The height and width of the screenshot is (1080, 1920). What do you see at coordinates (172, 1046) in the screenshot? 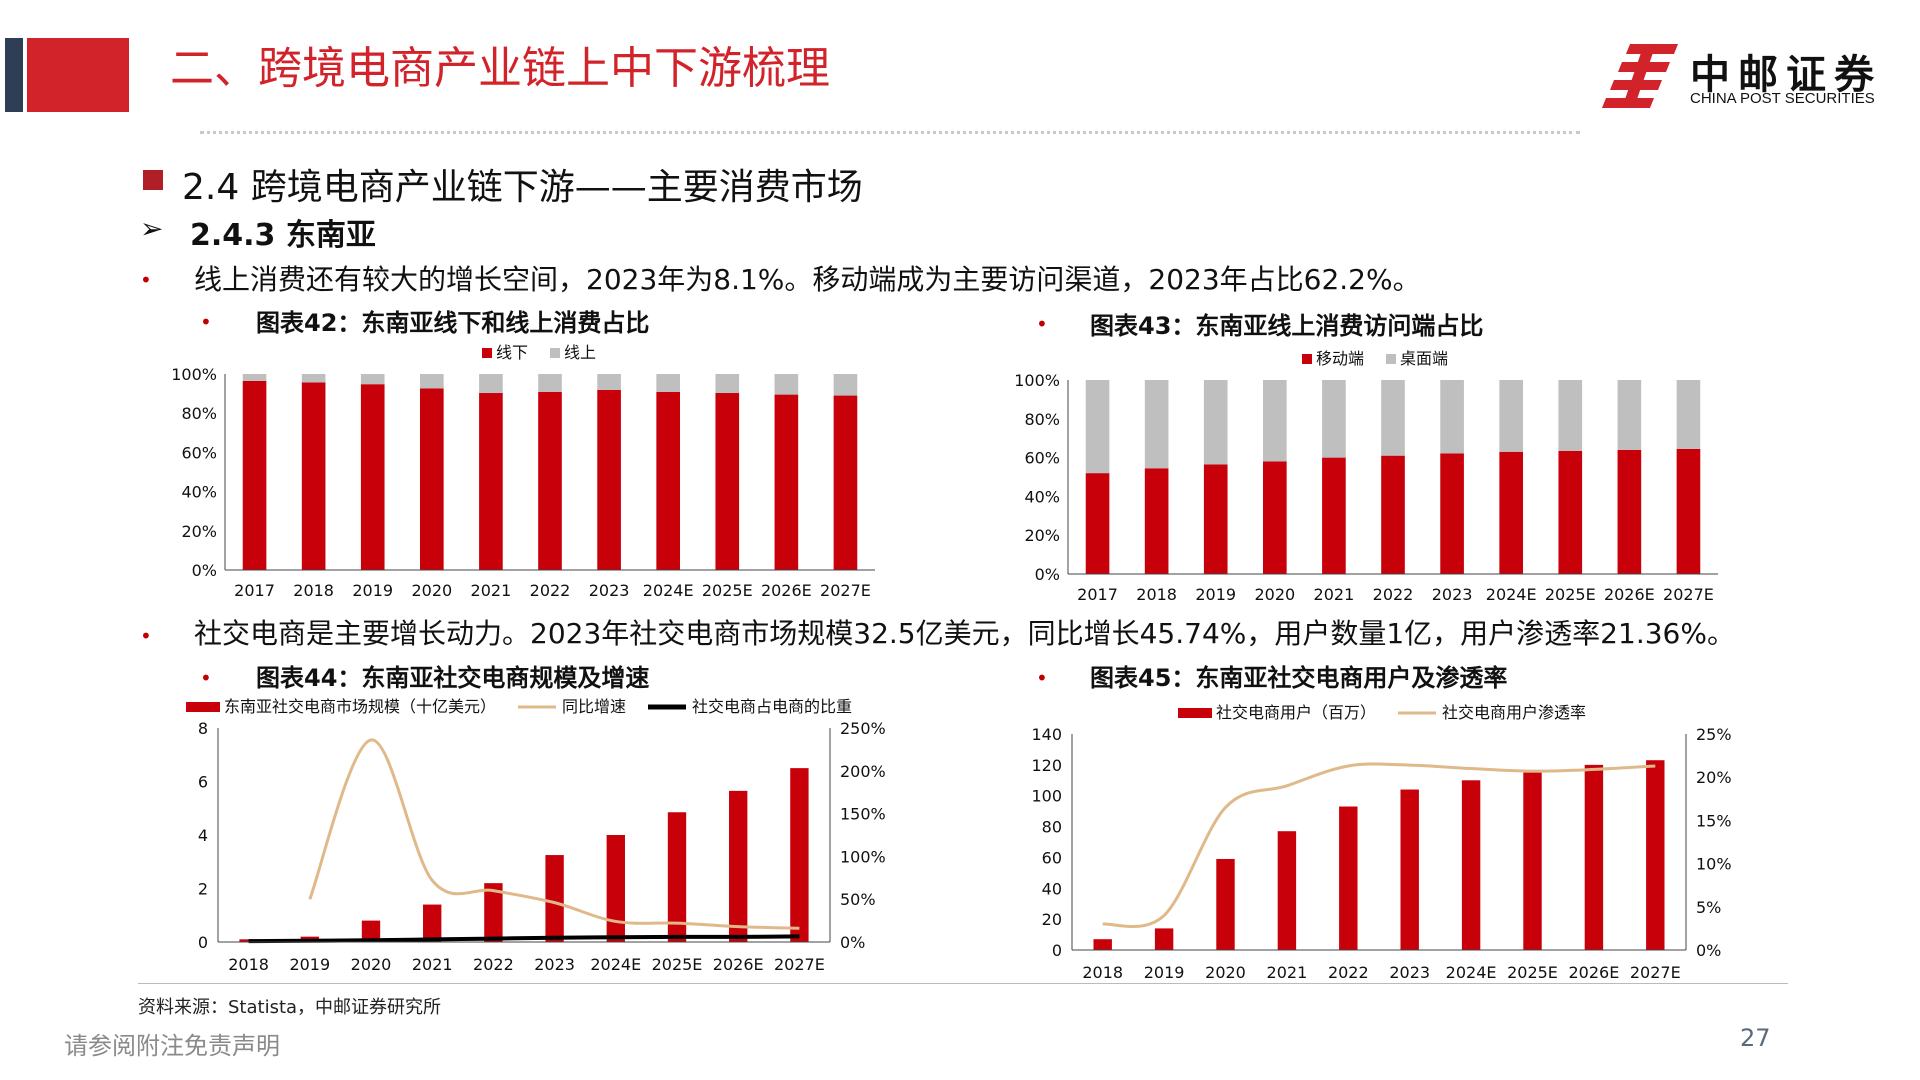
I see `disclaimer-link: 请参阅附注免责声明` at bounding box center [172, 1046].